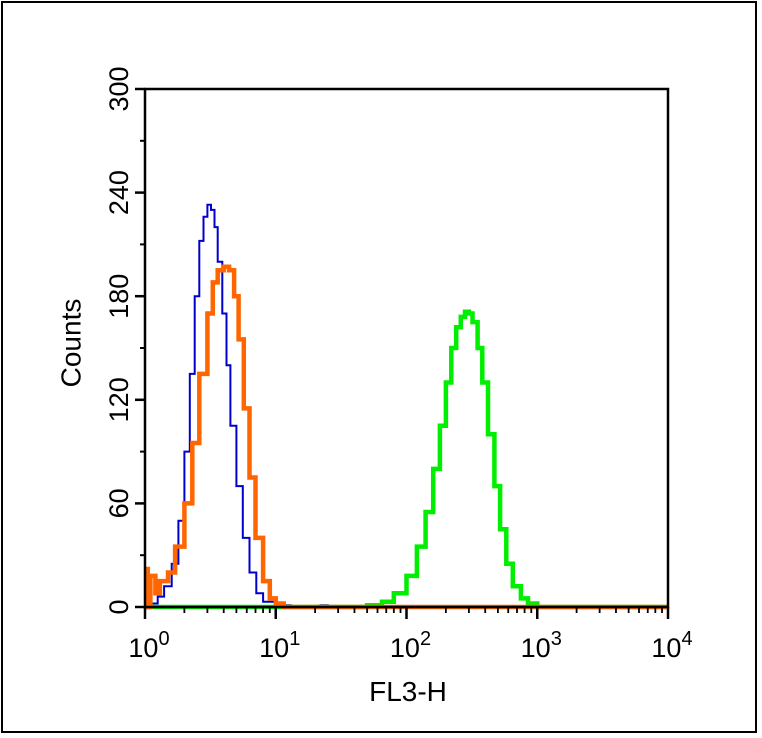 The width and height of the screenshot is (762, 738). Describe the element at coordinates (119, 192) in the screenshot. I see `y-tick-label: 240` at that location.